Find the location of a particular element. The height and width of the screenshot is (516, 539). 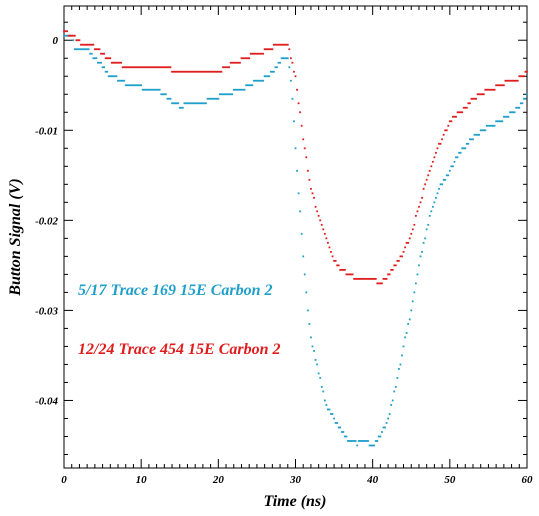

x-tick-label: 30 is located at coordinates (295, 480).